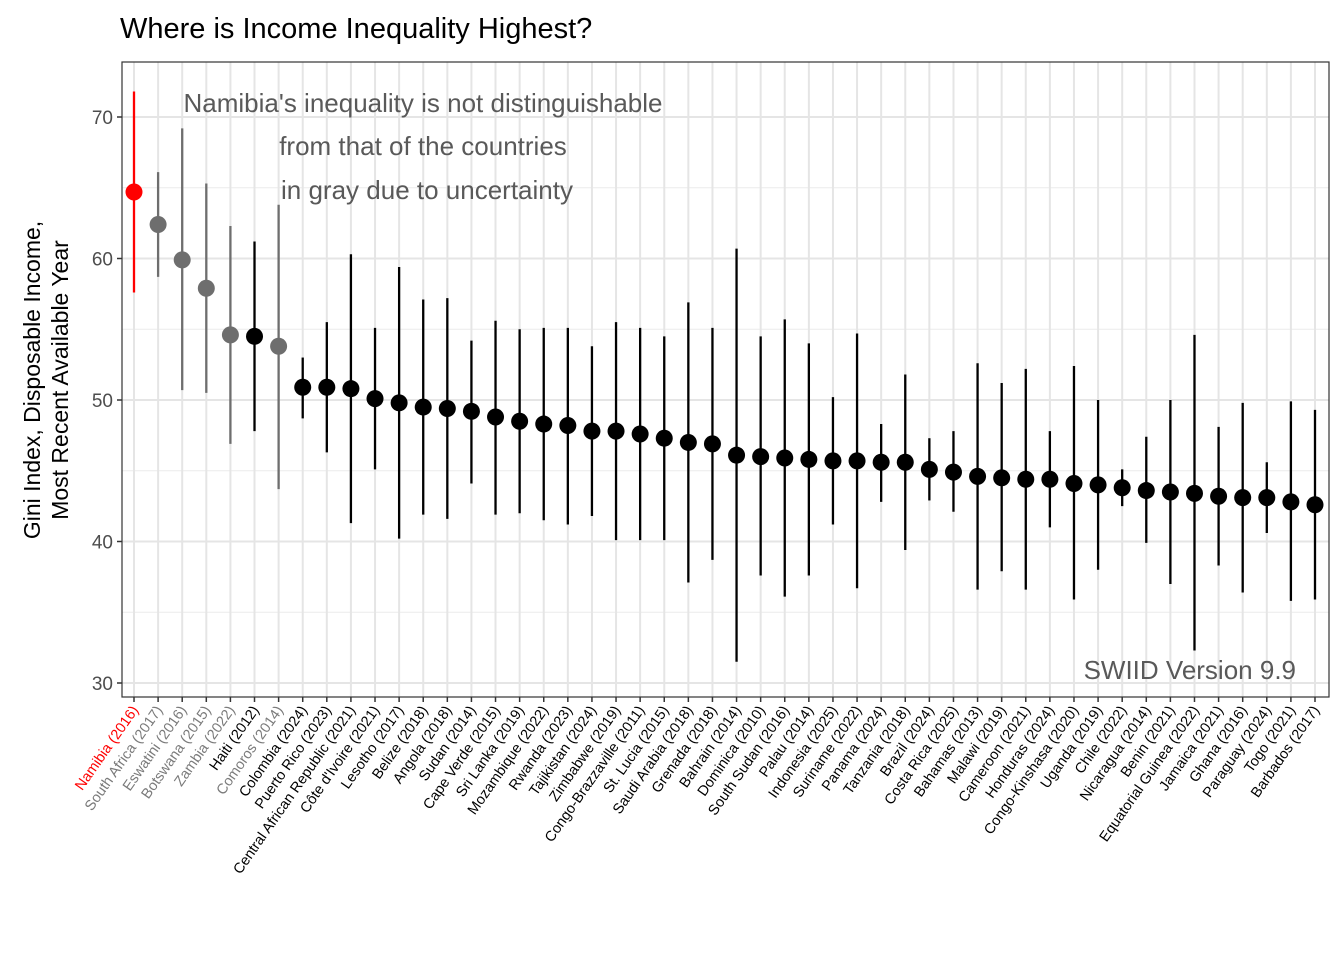 The image size is (1344, 960). I want to click on annotation-line-3: in gray due to uncertainty, so click(427, 190).